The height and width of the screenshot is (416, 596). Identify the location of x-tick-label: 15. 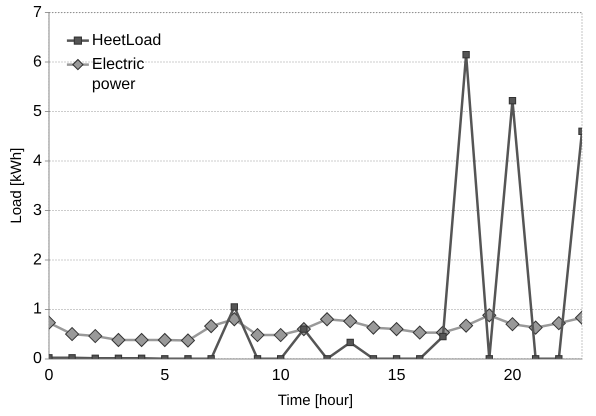
(397, 375).